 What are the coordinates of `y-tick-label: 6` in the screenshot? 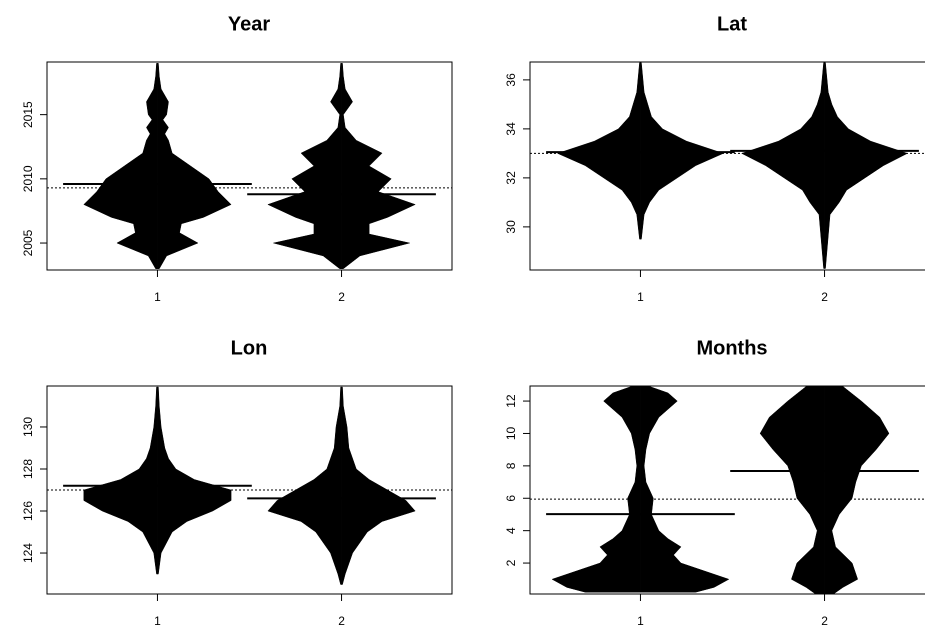 It's located at (511, 498).